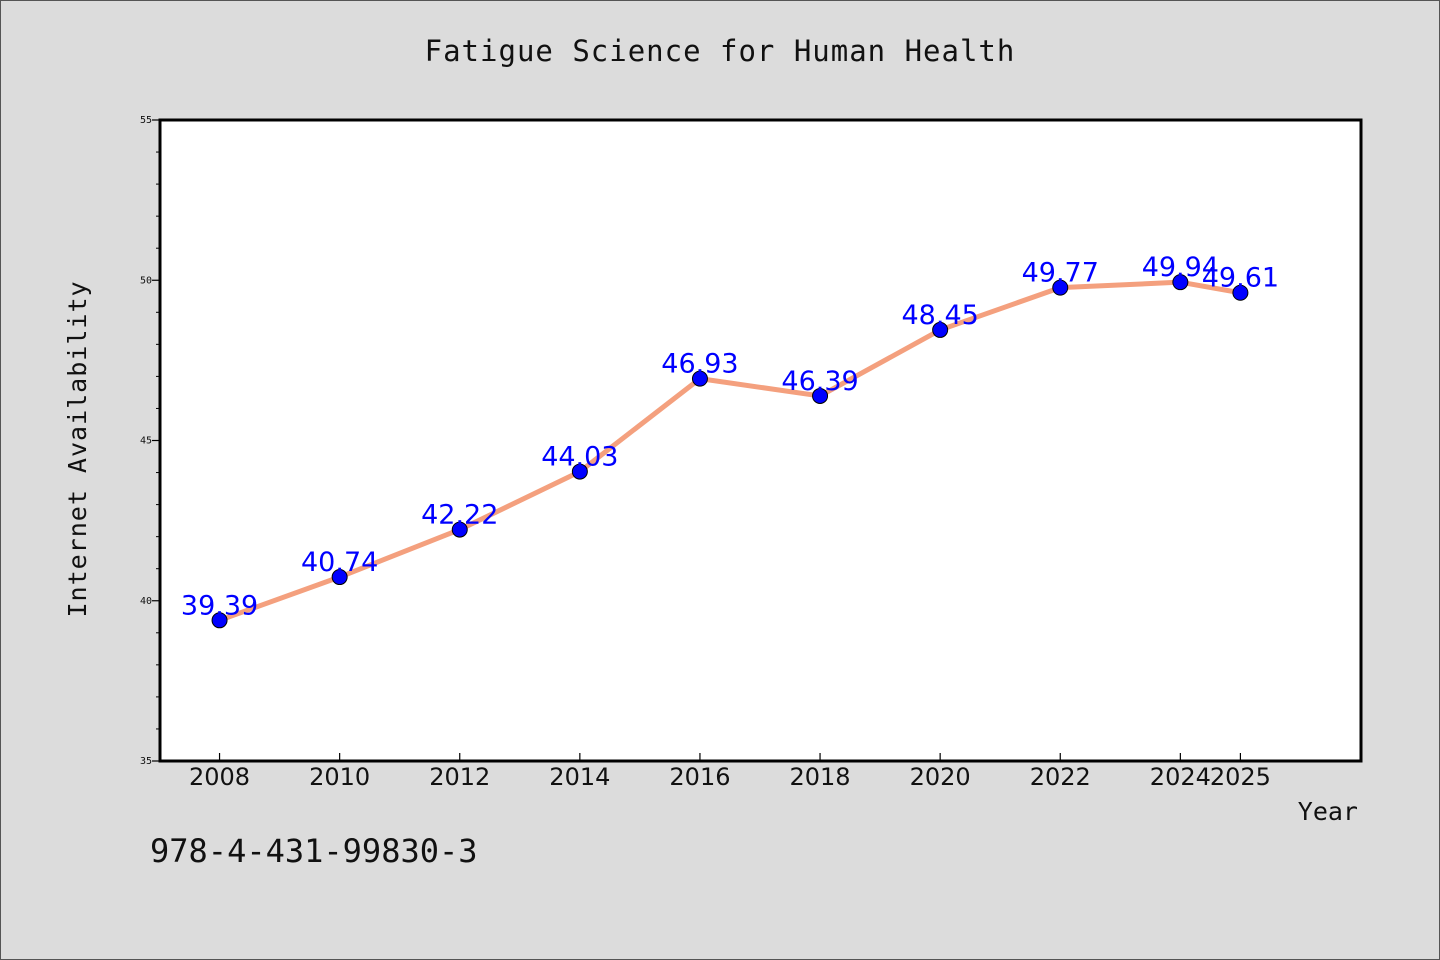  Describe the element at coordinates (1240, 777) in the screenshot. I see `x-tick-label: 2025` at that location.